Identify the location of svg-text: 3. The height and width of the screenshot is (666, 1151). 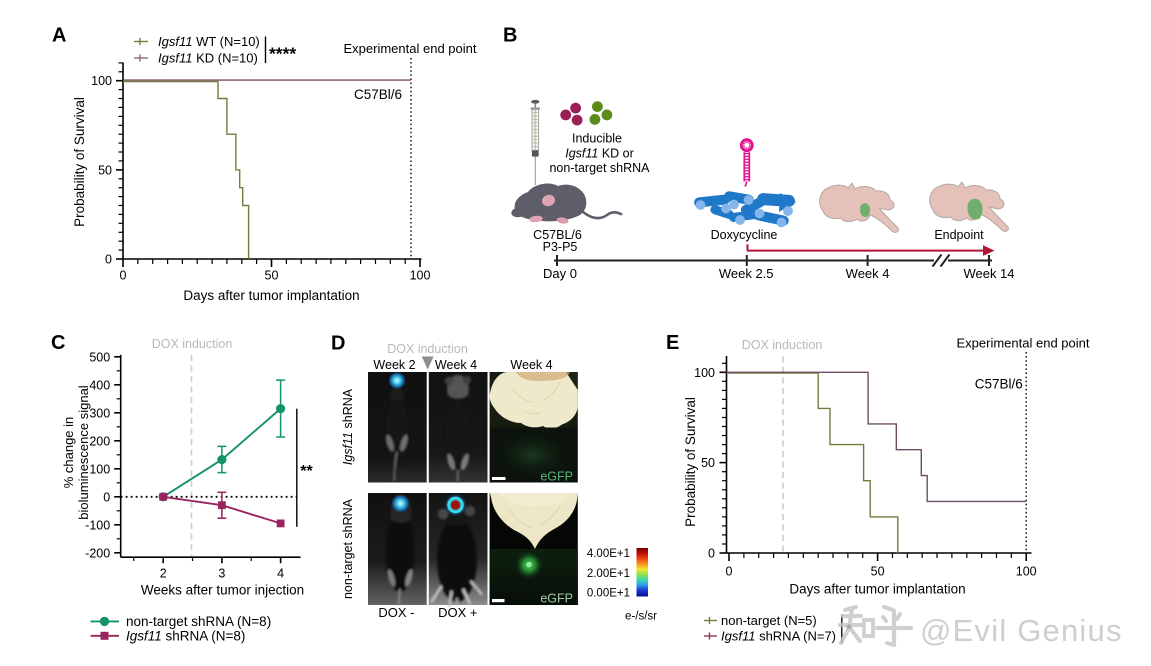
(221, 574).